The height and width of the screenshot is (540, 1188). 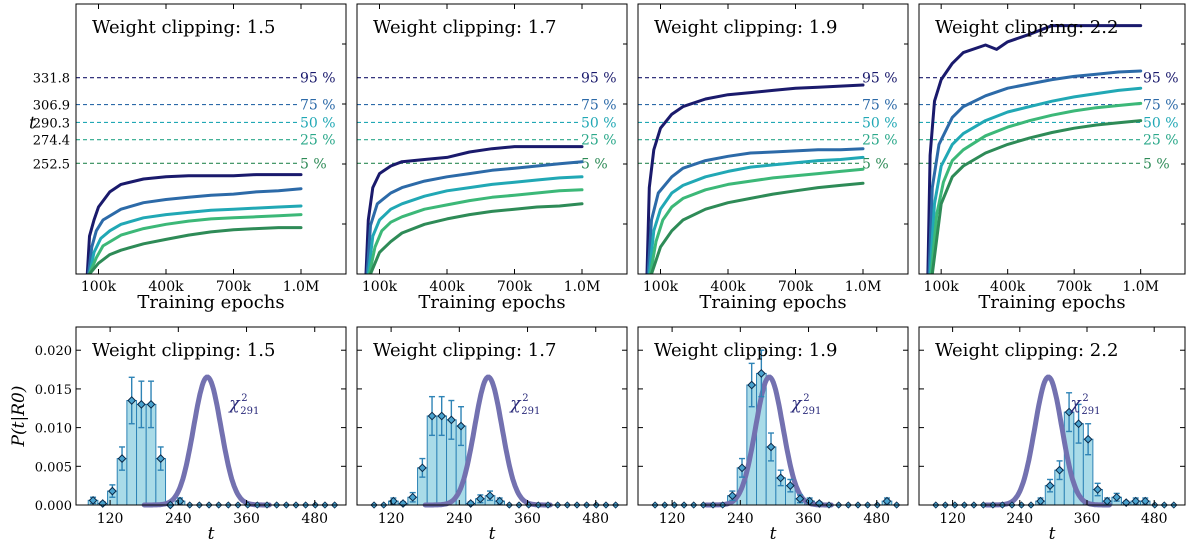 What do you see at coordinates (53, 351) in the screenshot?
I see `y-tick-label: 0.020` at bounding box center [53, 351].